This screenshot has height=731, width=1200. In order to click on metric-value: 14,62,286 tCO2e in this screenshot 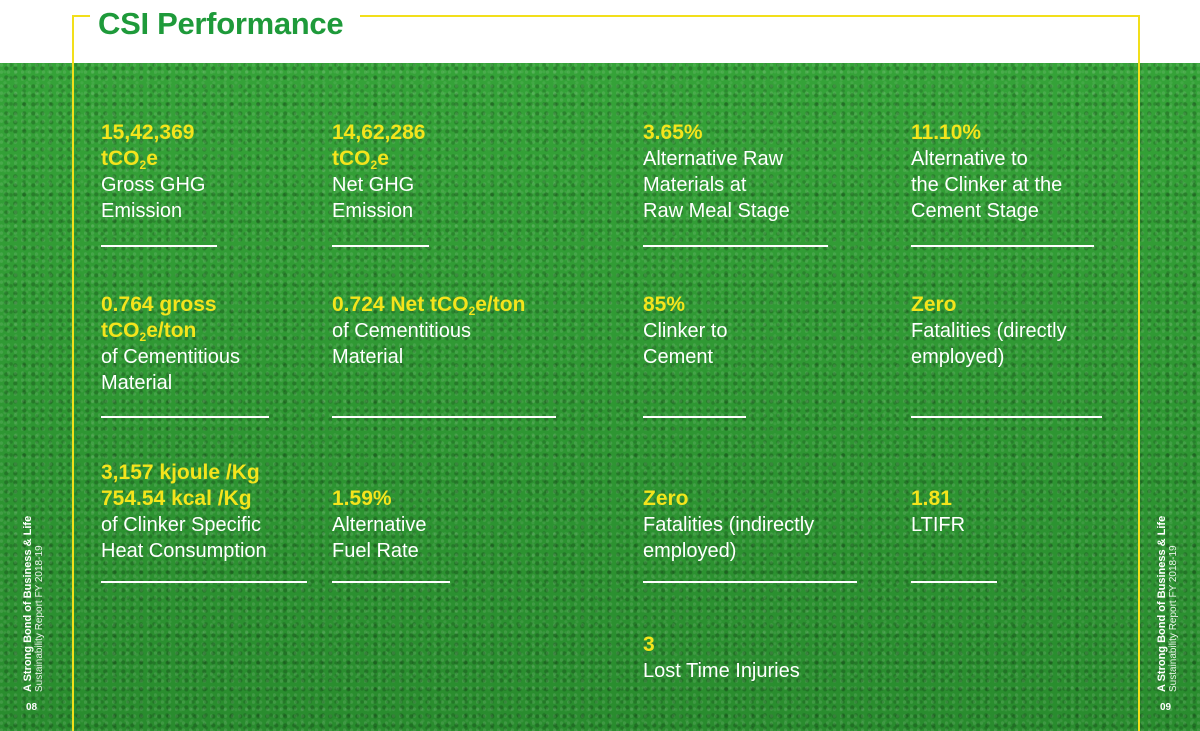, I will do `click(380, 146)`.